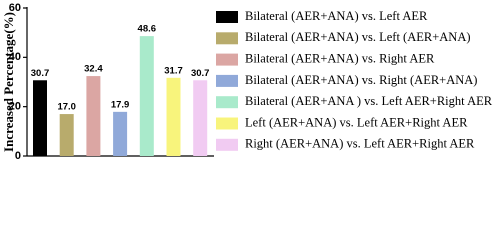 The width and height of the screenshot is (500, 240). I want to click on y-tick-label: 60, so click(15, 8).